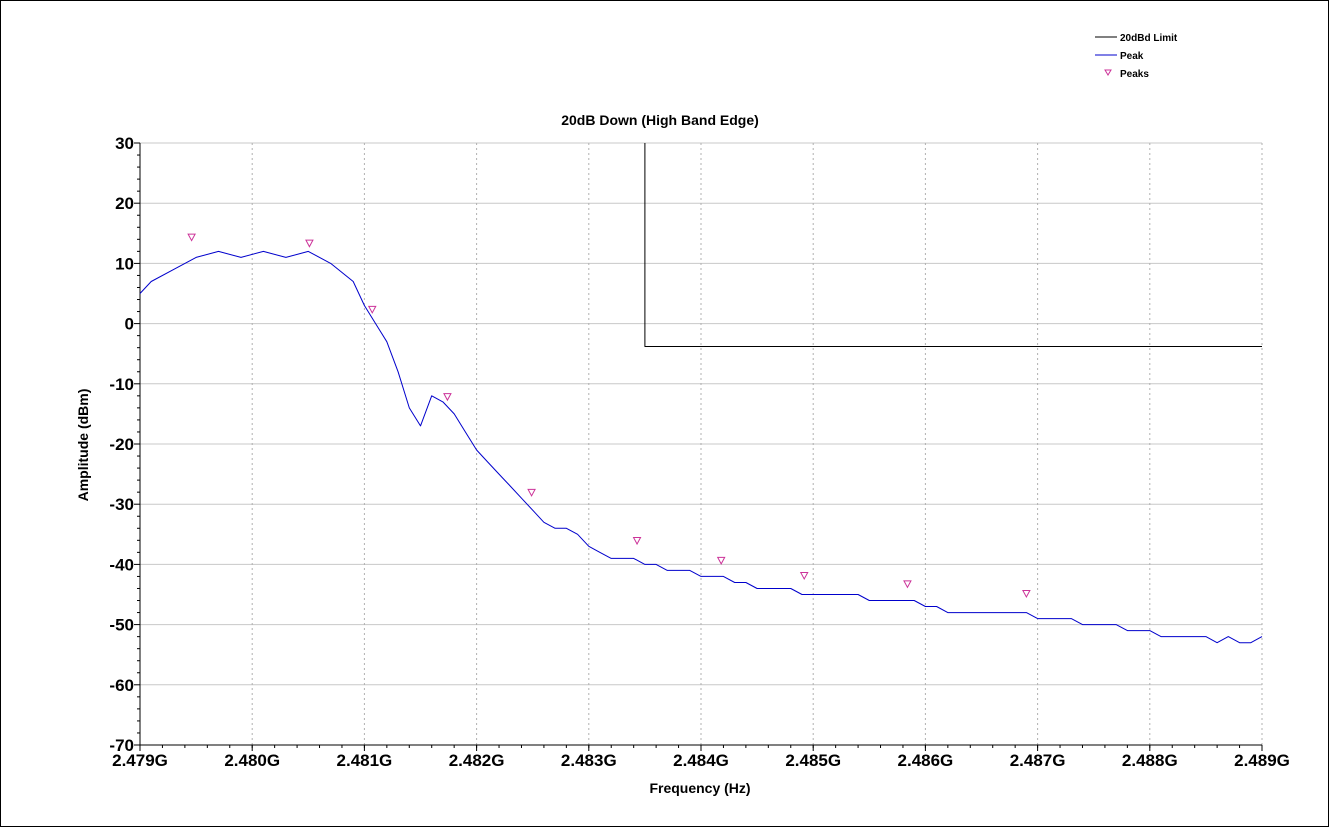 Image resolution: width=1329 pixels, height=827 pixels. Describe the element at coordinates (124, 143) in the screenshot. I see `y-tick-label: 30` at that location.